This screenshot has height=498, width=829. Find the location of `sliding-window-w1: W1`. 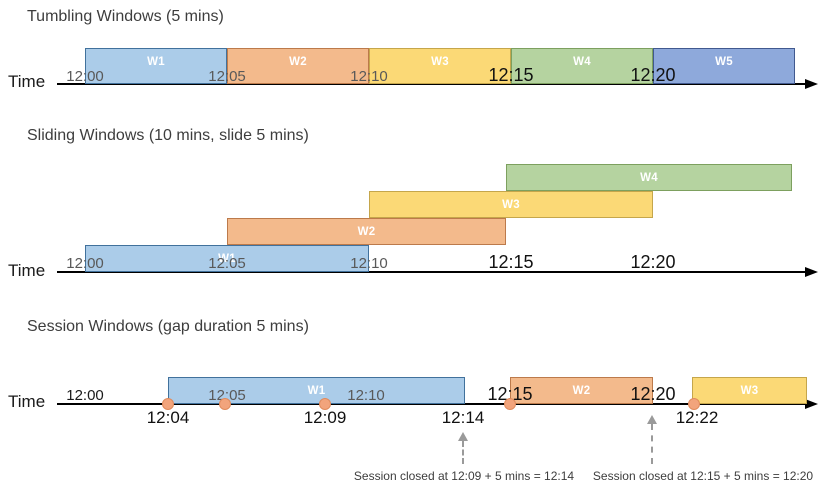

sliding-window-w1: W1 is located at coordinates (227, 258).